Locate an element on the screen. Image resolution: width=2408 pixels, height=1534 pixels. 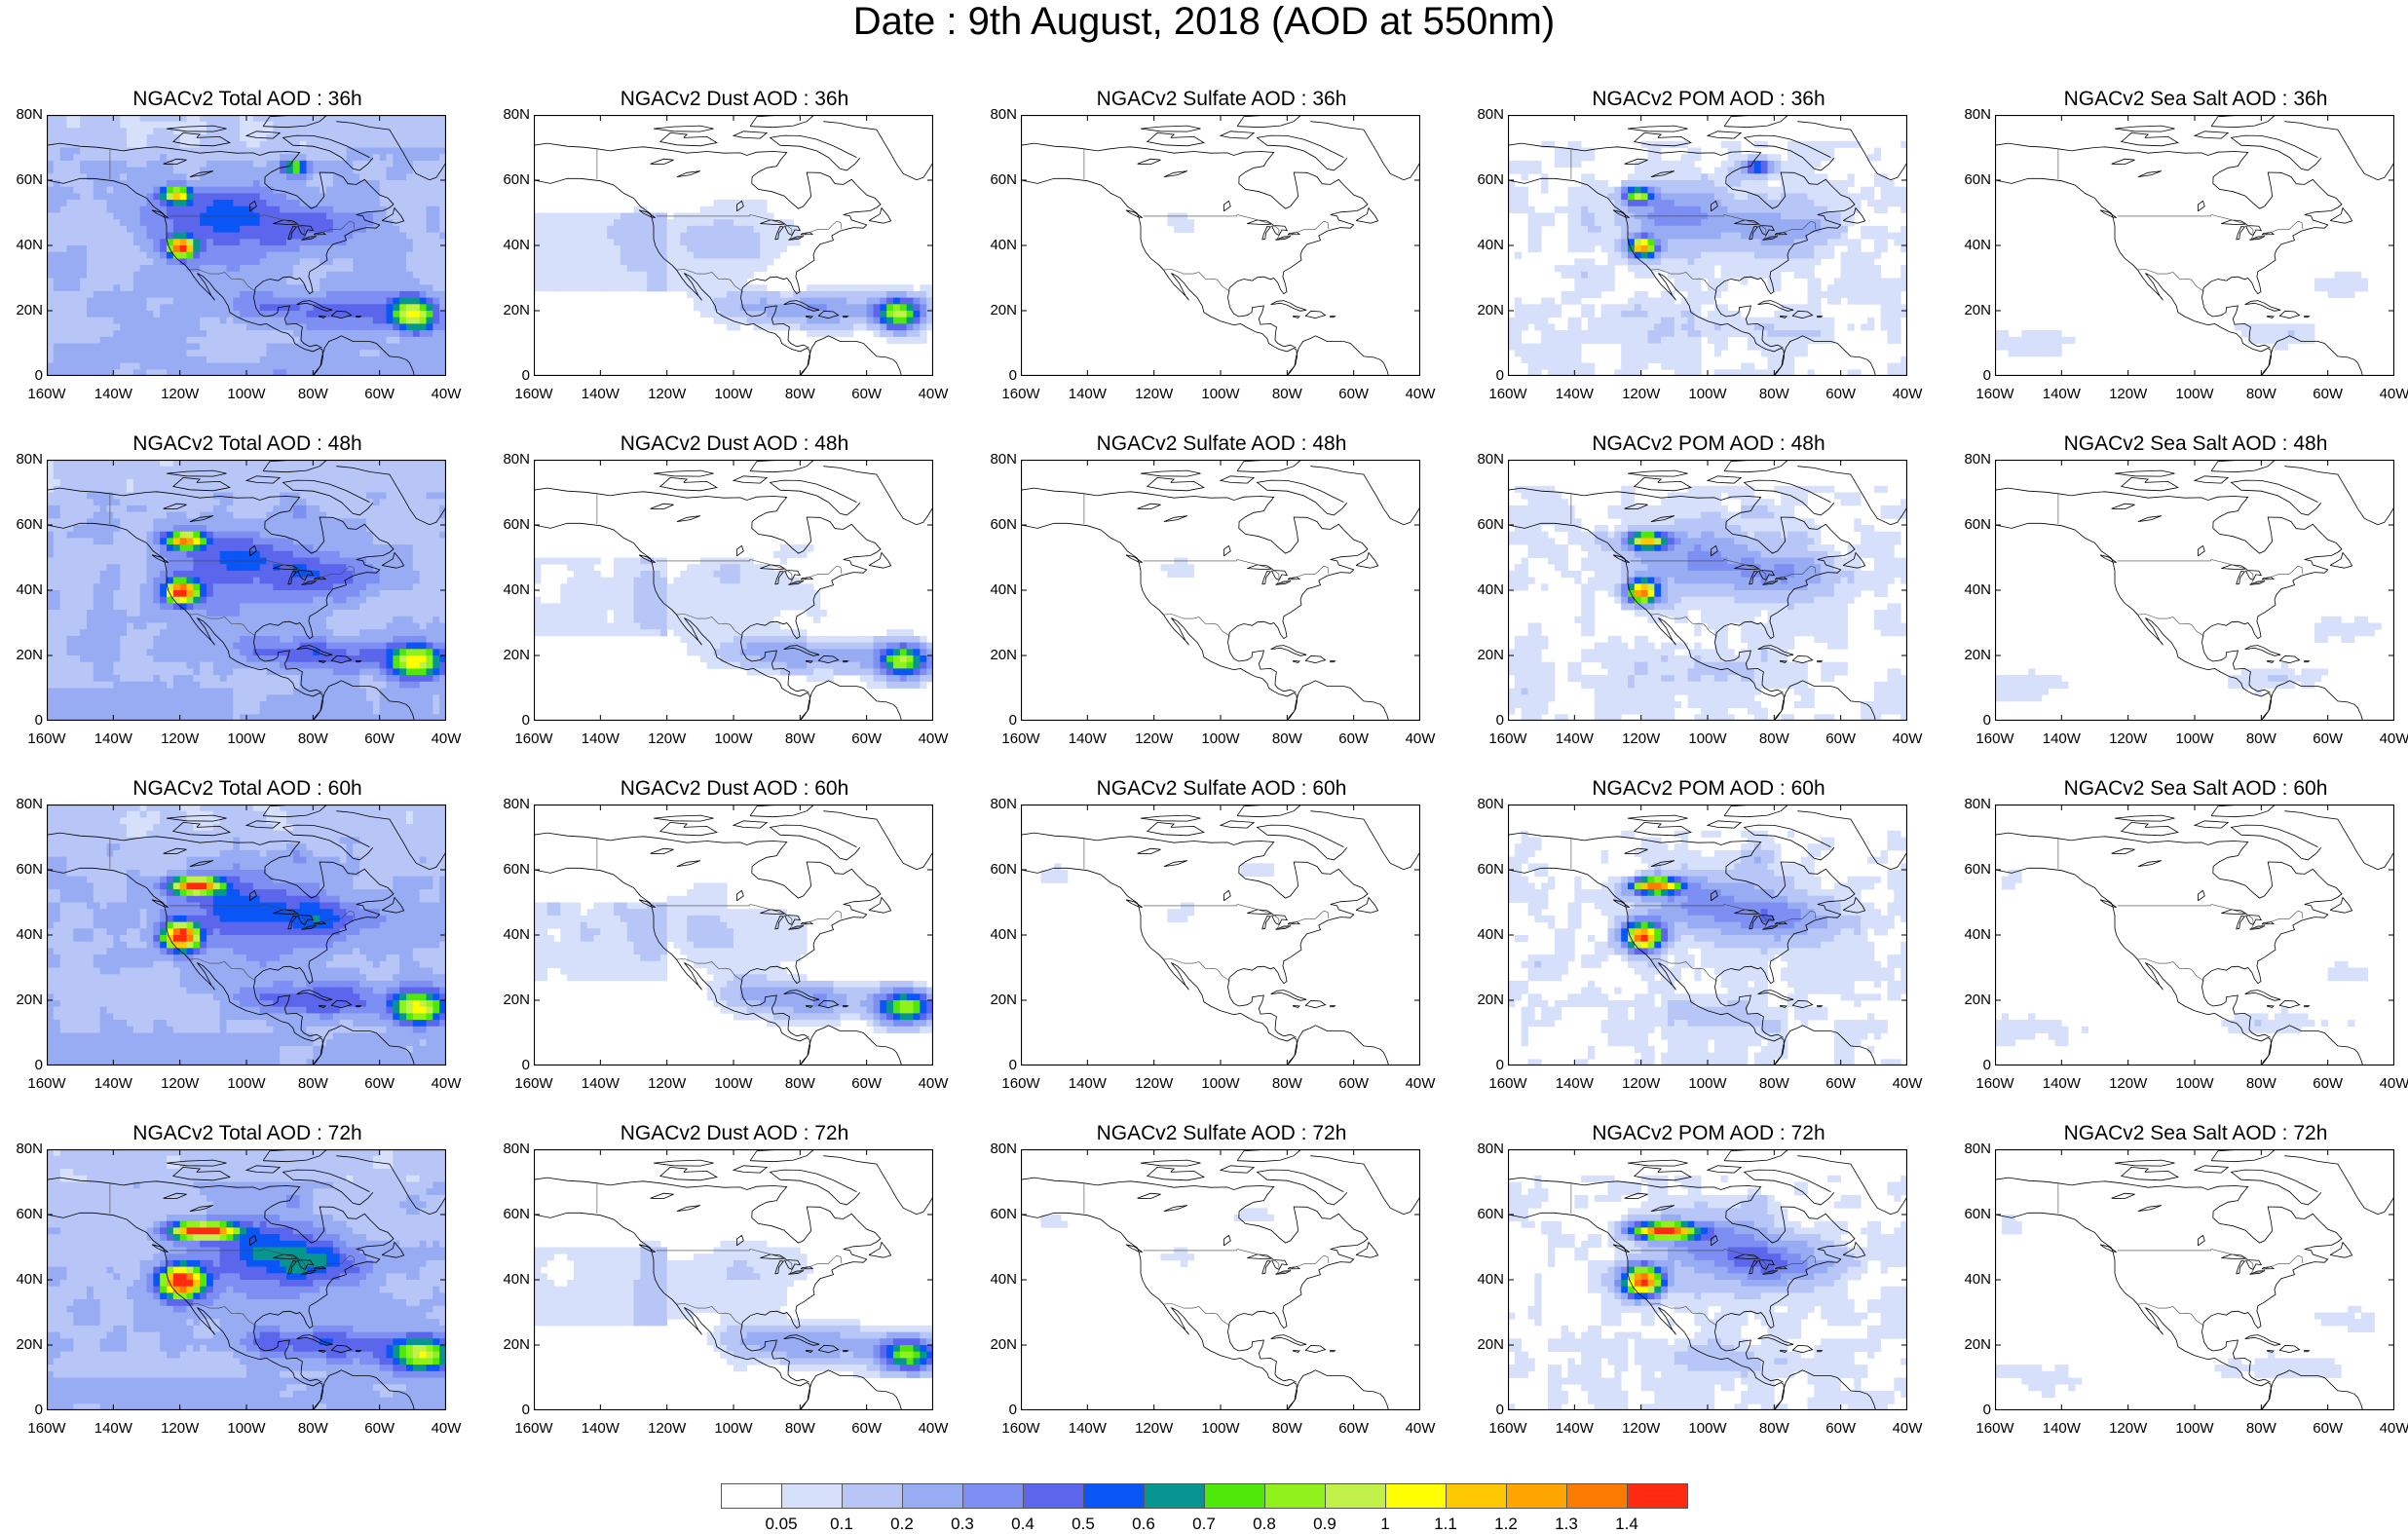
colorbar-label: 0.05 is located at coordinates (781, 1524).